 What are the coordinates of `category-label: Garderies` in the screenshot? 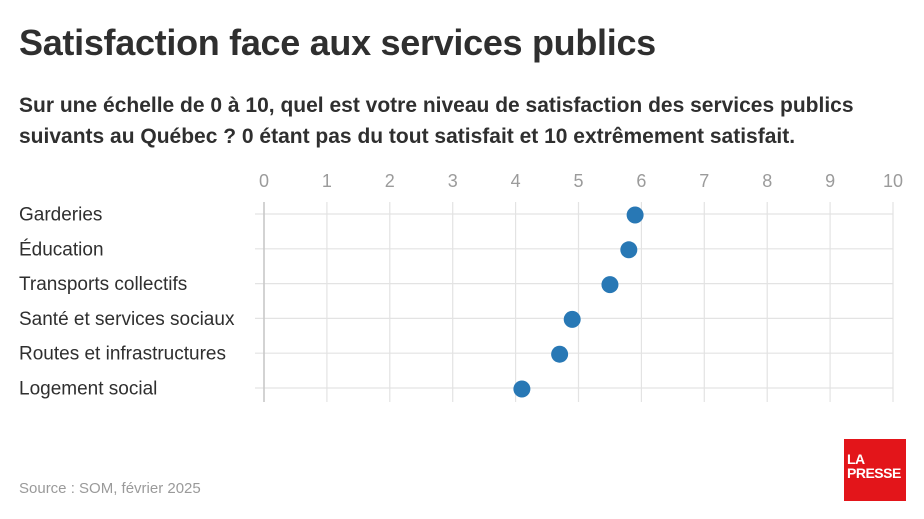 It's located at (60, 215).